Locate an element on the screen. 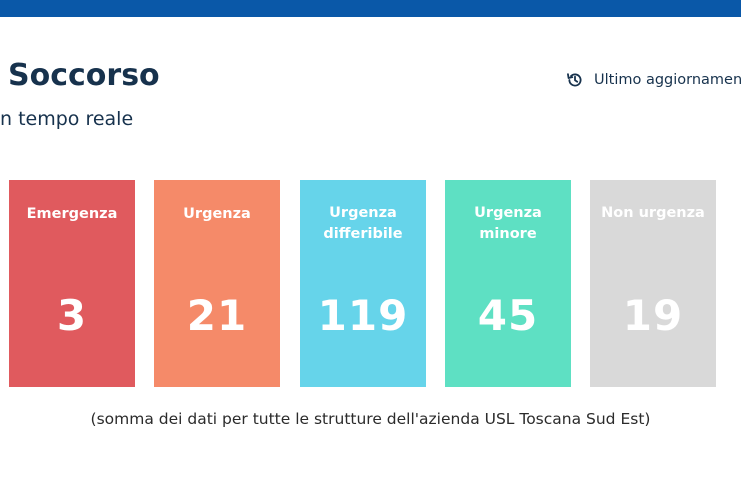 This screenshot has height=486, width=741. last-update-link: Ultimo aggiornamento is located at coordinates (653, 80).